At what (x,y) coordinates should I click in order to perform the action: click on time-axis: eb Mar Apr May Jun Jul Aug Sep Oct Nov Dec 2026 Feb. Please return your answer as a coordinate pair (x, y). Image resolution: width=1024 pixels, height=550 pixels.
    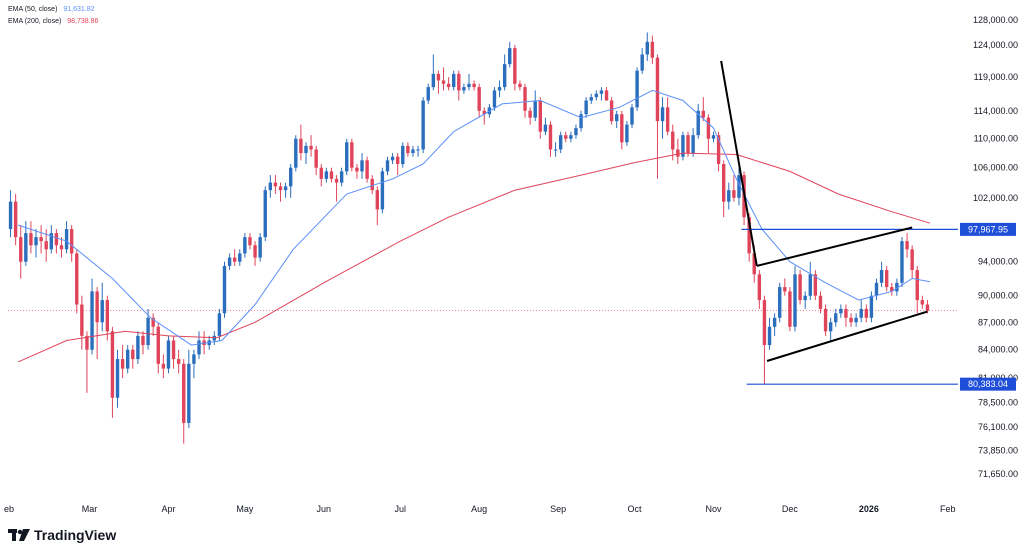
    Looking at the image, I should click on (480, 509).